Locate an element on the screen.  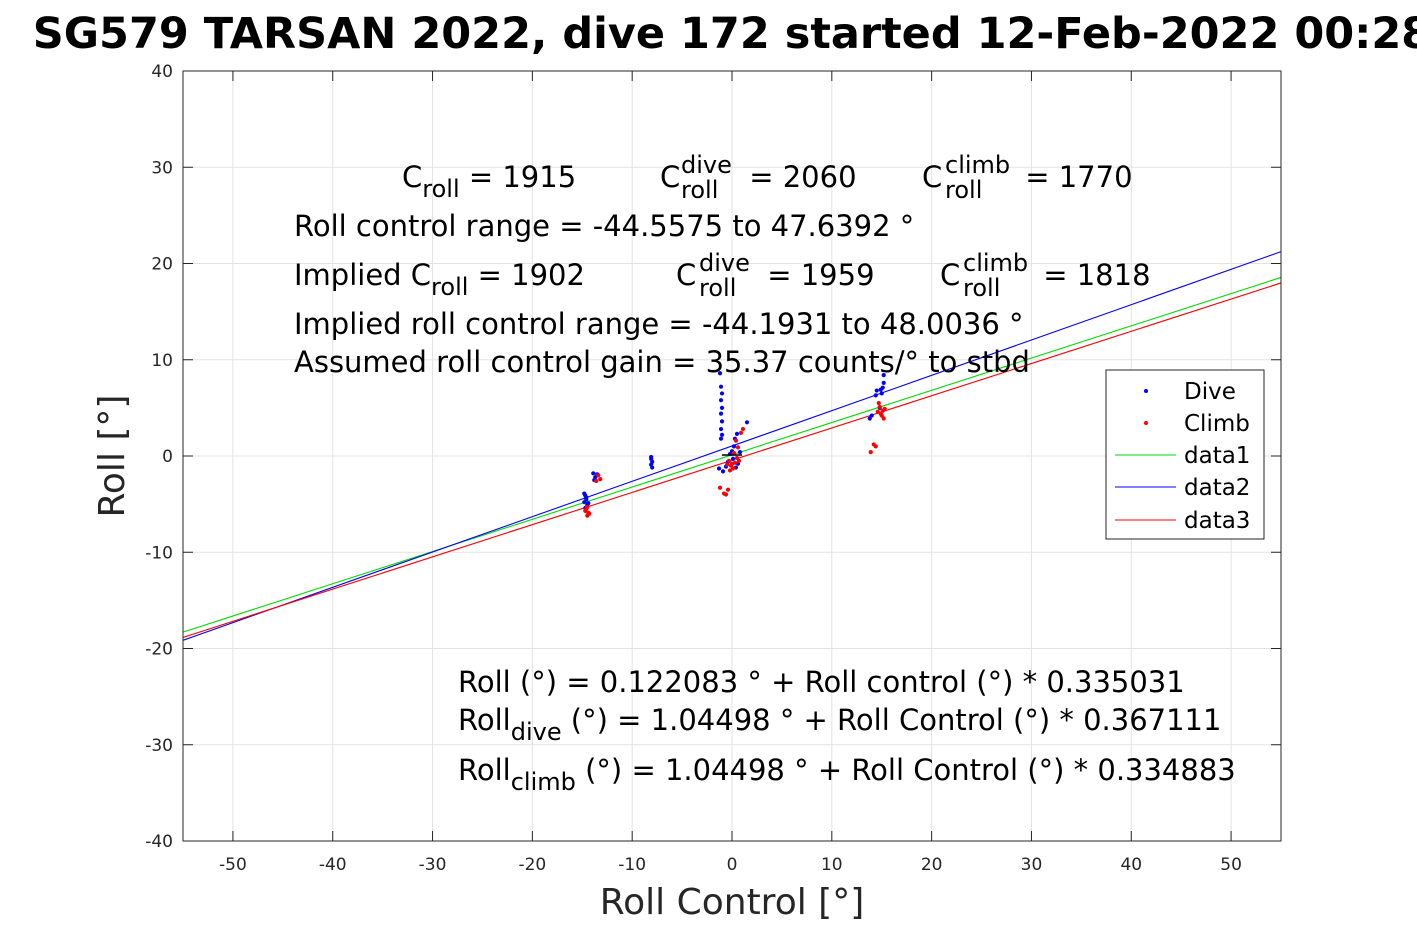
y-tick-label: 0 is located at coordinates (167, 457).